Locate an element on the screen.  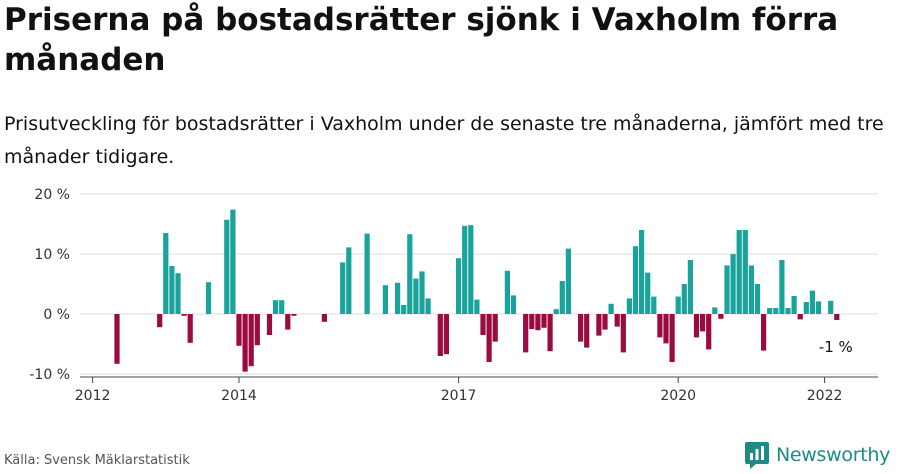
y-tick-label: 0 % is located at coordinates (56, 315).